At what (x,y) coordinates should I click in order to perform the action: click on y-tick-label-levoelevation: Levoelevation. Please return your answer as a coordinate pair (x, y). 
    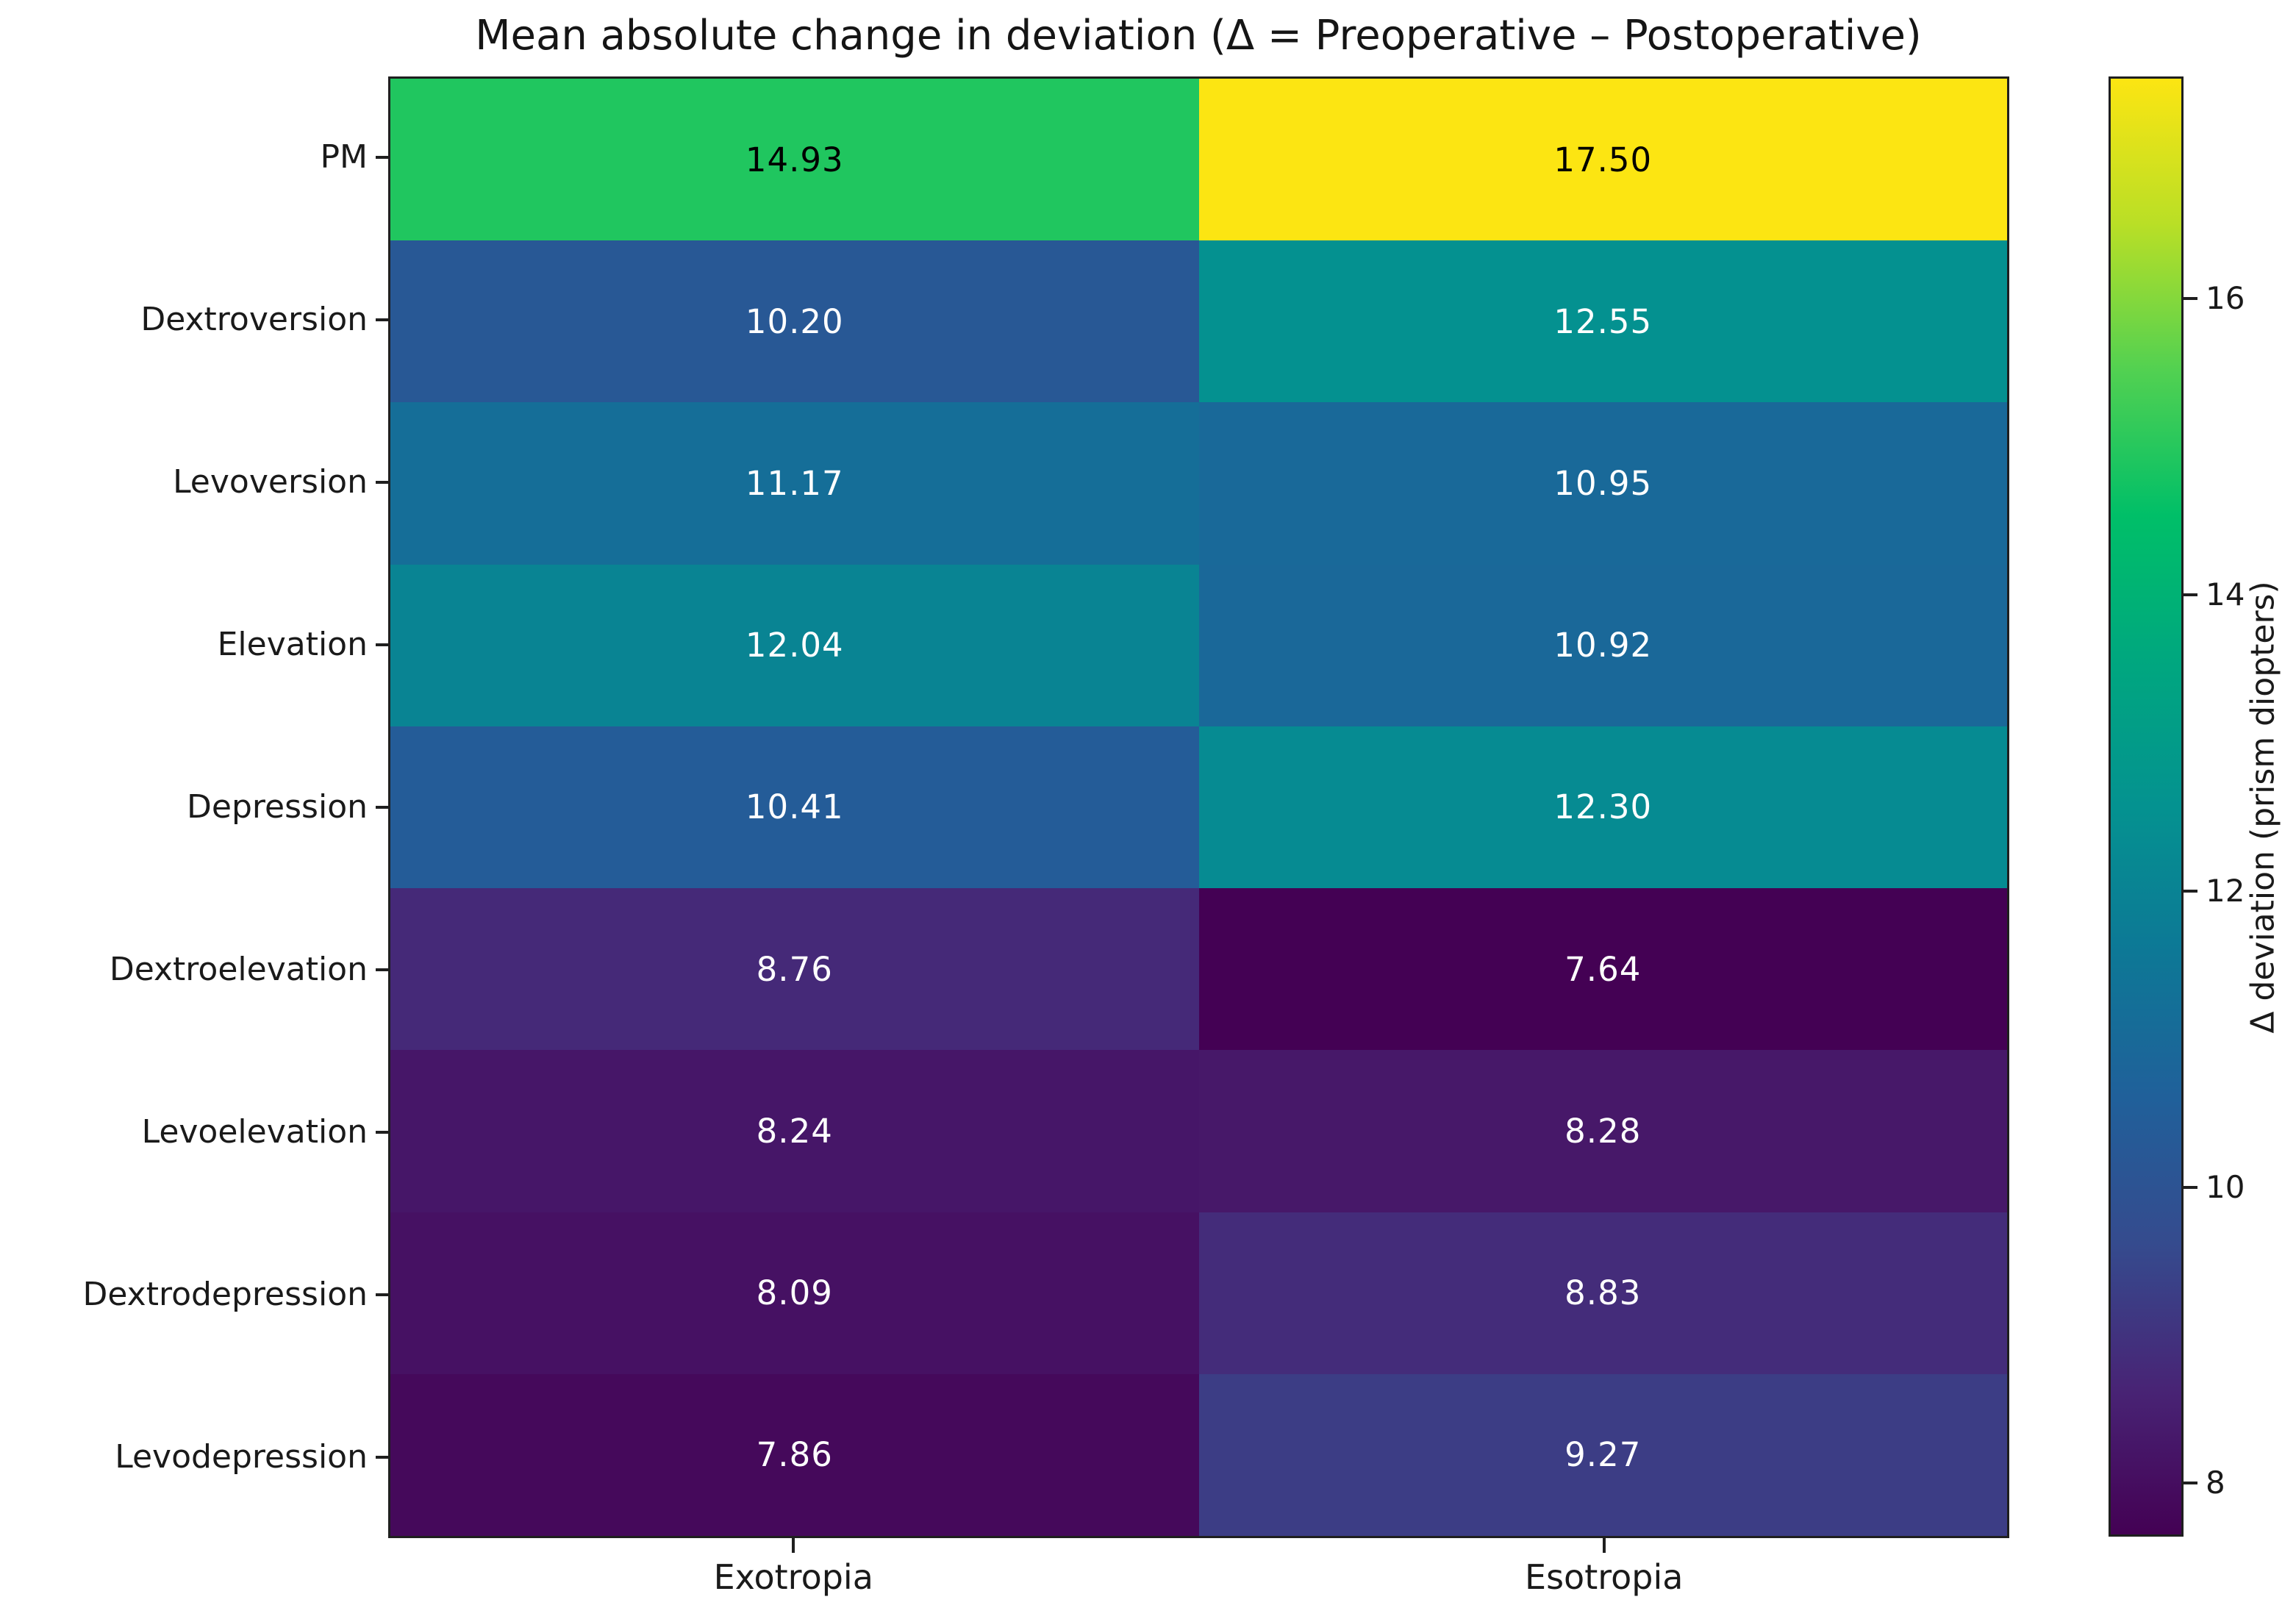
    Looking at the image, I should click on (254, 1131).